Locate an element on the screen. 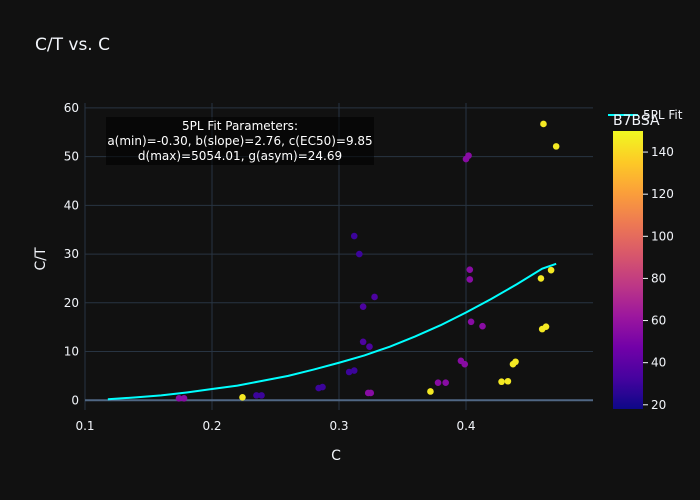 Image resolution: width=700 pixels, height=500 pixels. colorbar-tick-label: 100 is located at coordinates (662, 236).